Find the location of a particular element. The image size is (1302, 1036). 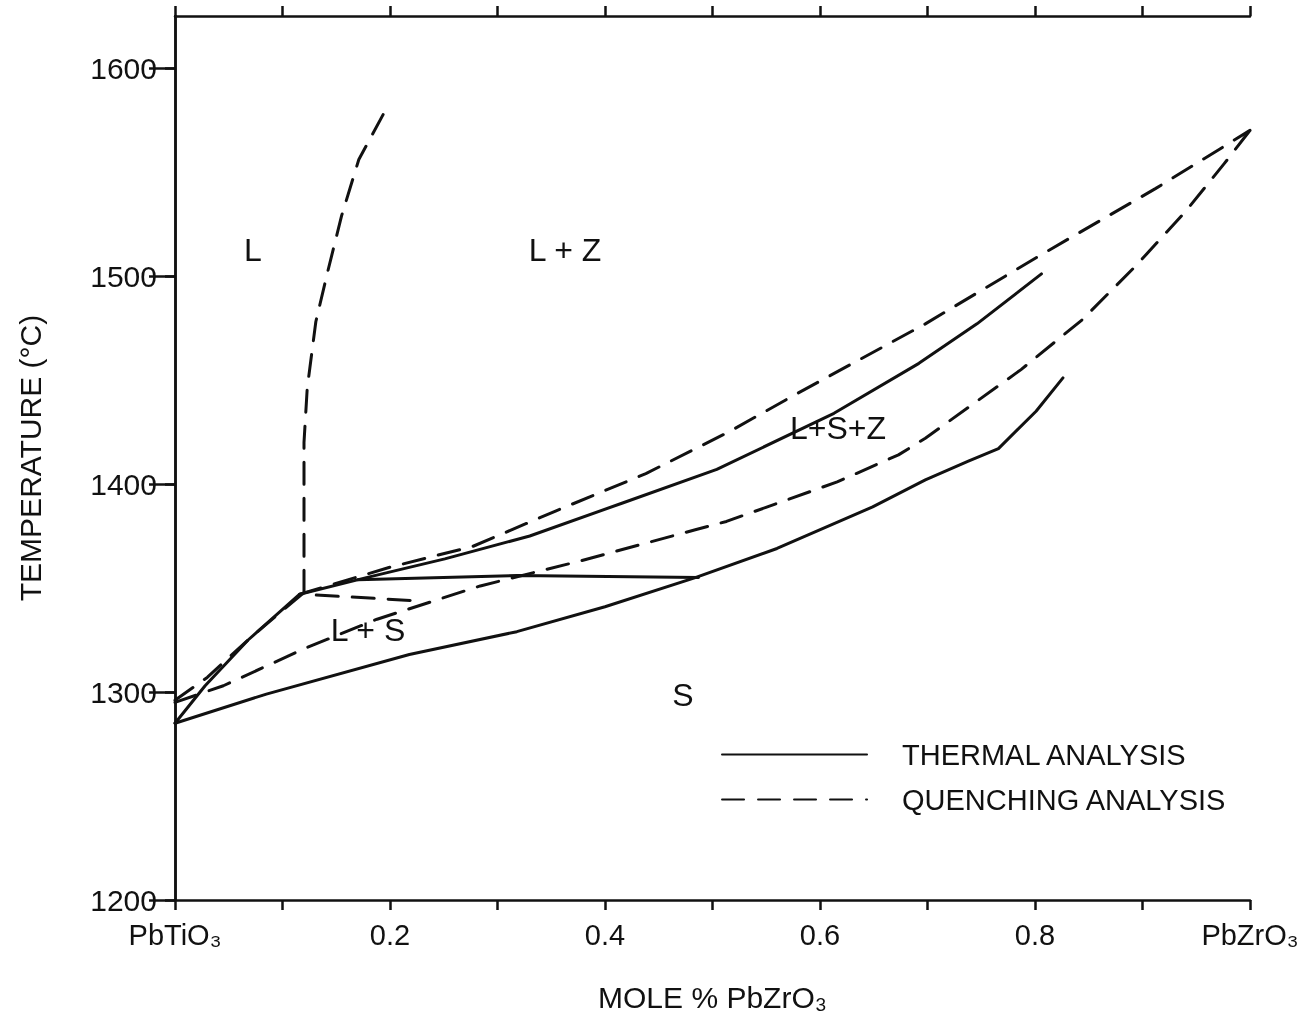

y-tick-label: 1600 is located at coordinates (123, 68).